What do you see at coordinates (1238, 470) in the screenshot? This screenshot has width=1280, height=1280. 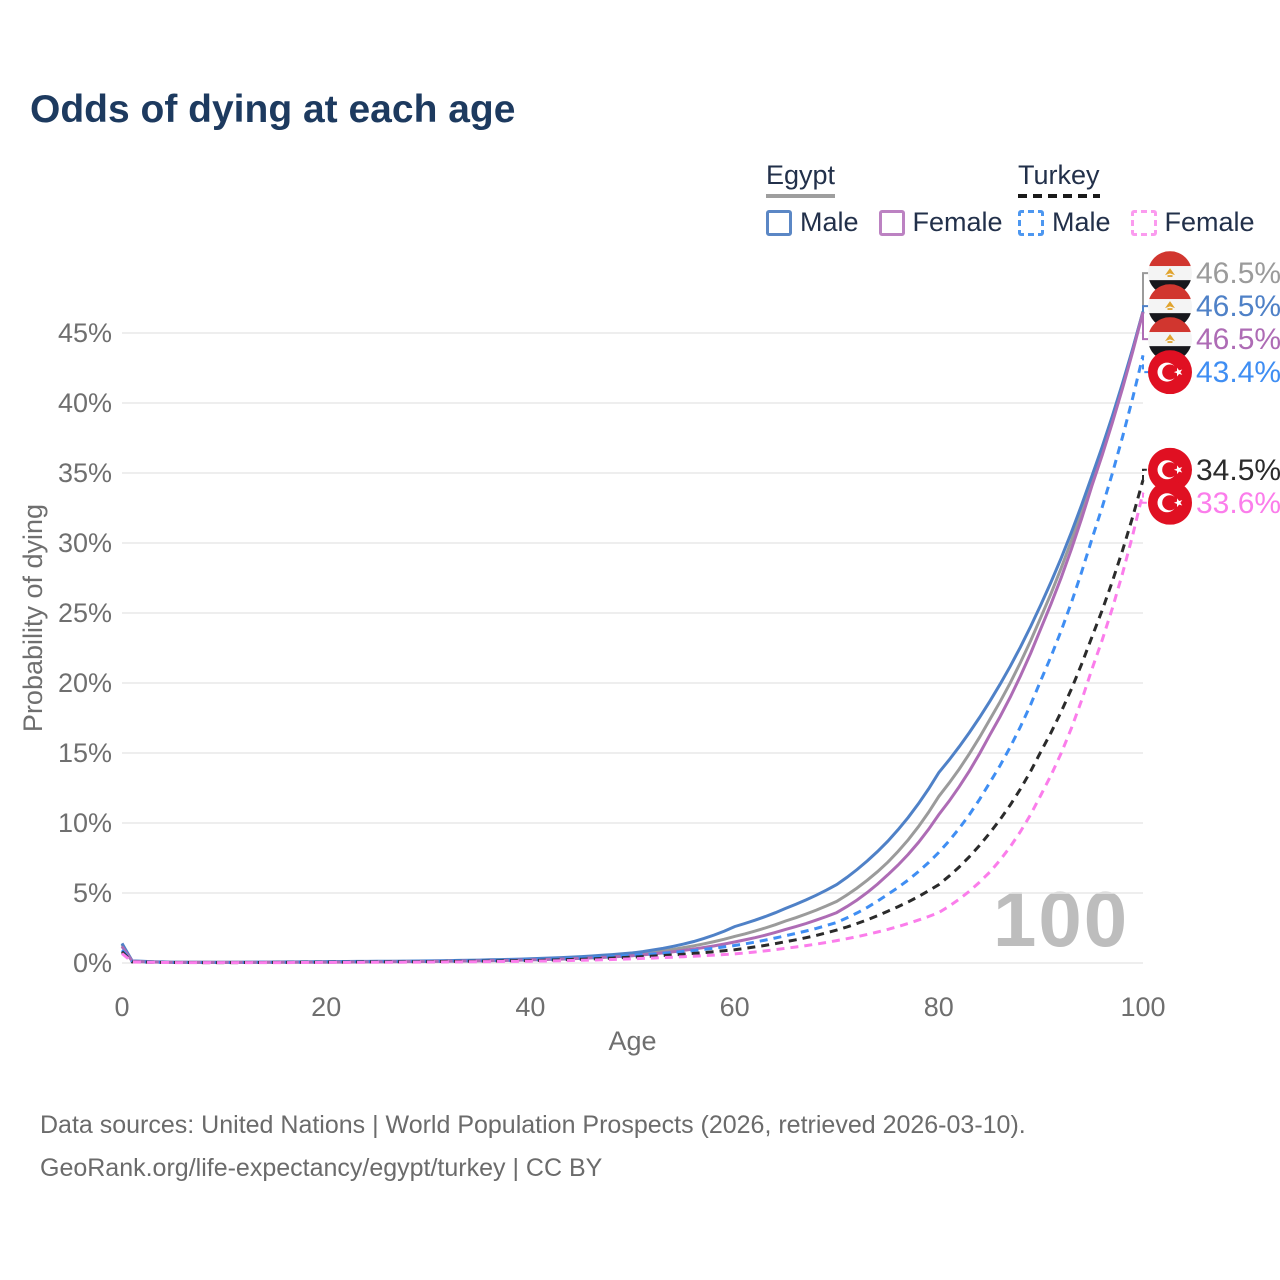 I see `end-value-turkey-all: 34.5%` at bounding box center [1238, 470].